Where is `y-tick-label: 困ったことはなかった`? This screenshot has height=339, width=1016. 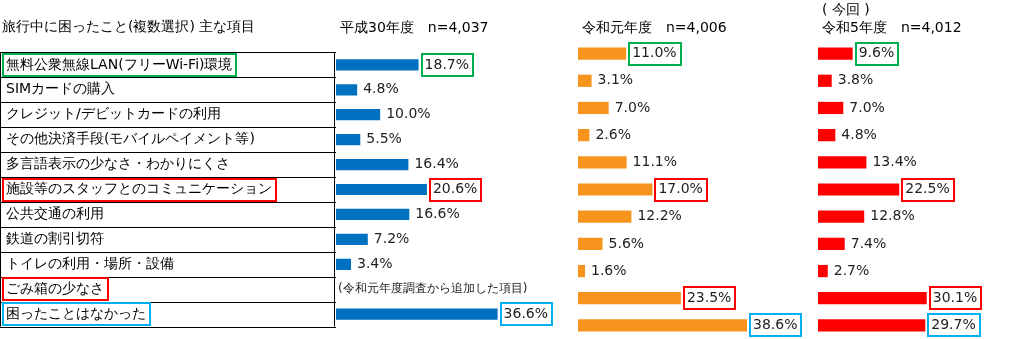
y-tick-label: 困ったことはなかった is located at coordinates (76, 312).